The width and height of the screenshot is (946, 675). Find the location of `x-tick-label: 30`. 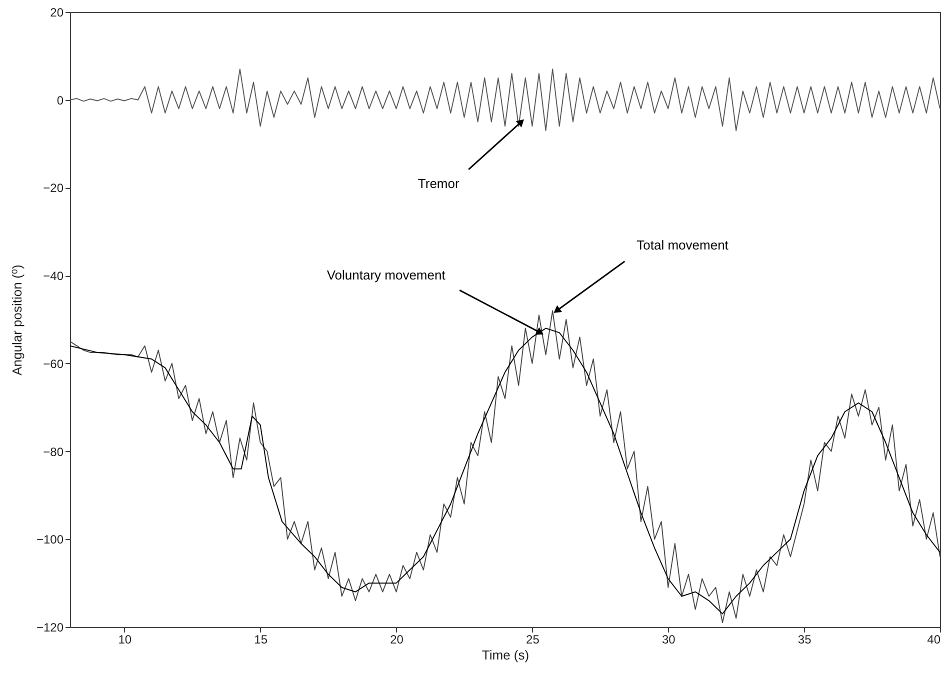

x-tick-label: 30 is located at coordinates (669, 639).